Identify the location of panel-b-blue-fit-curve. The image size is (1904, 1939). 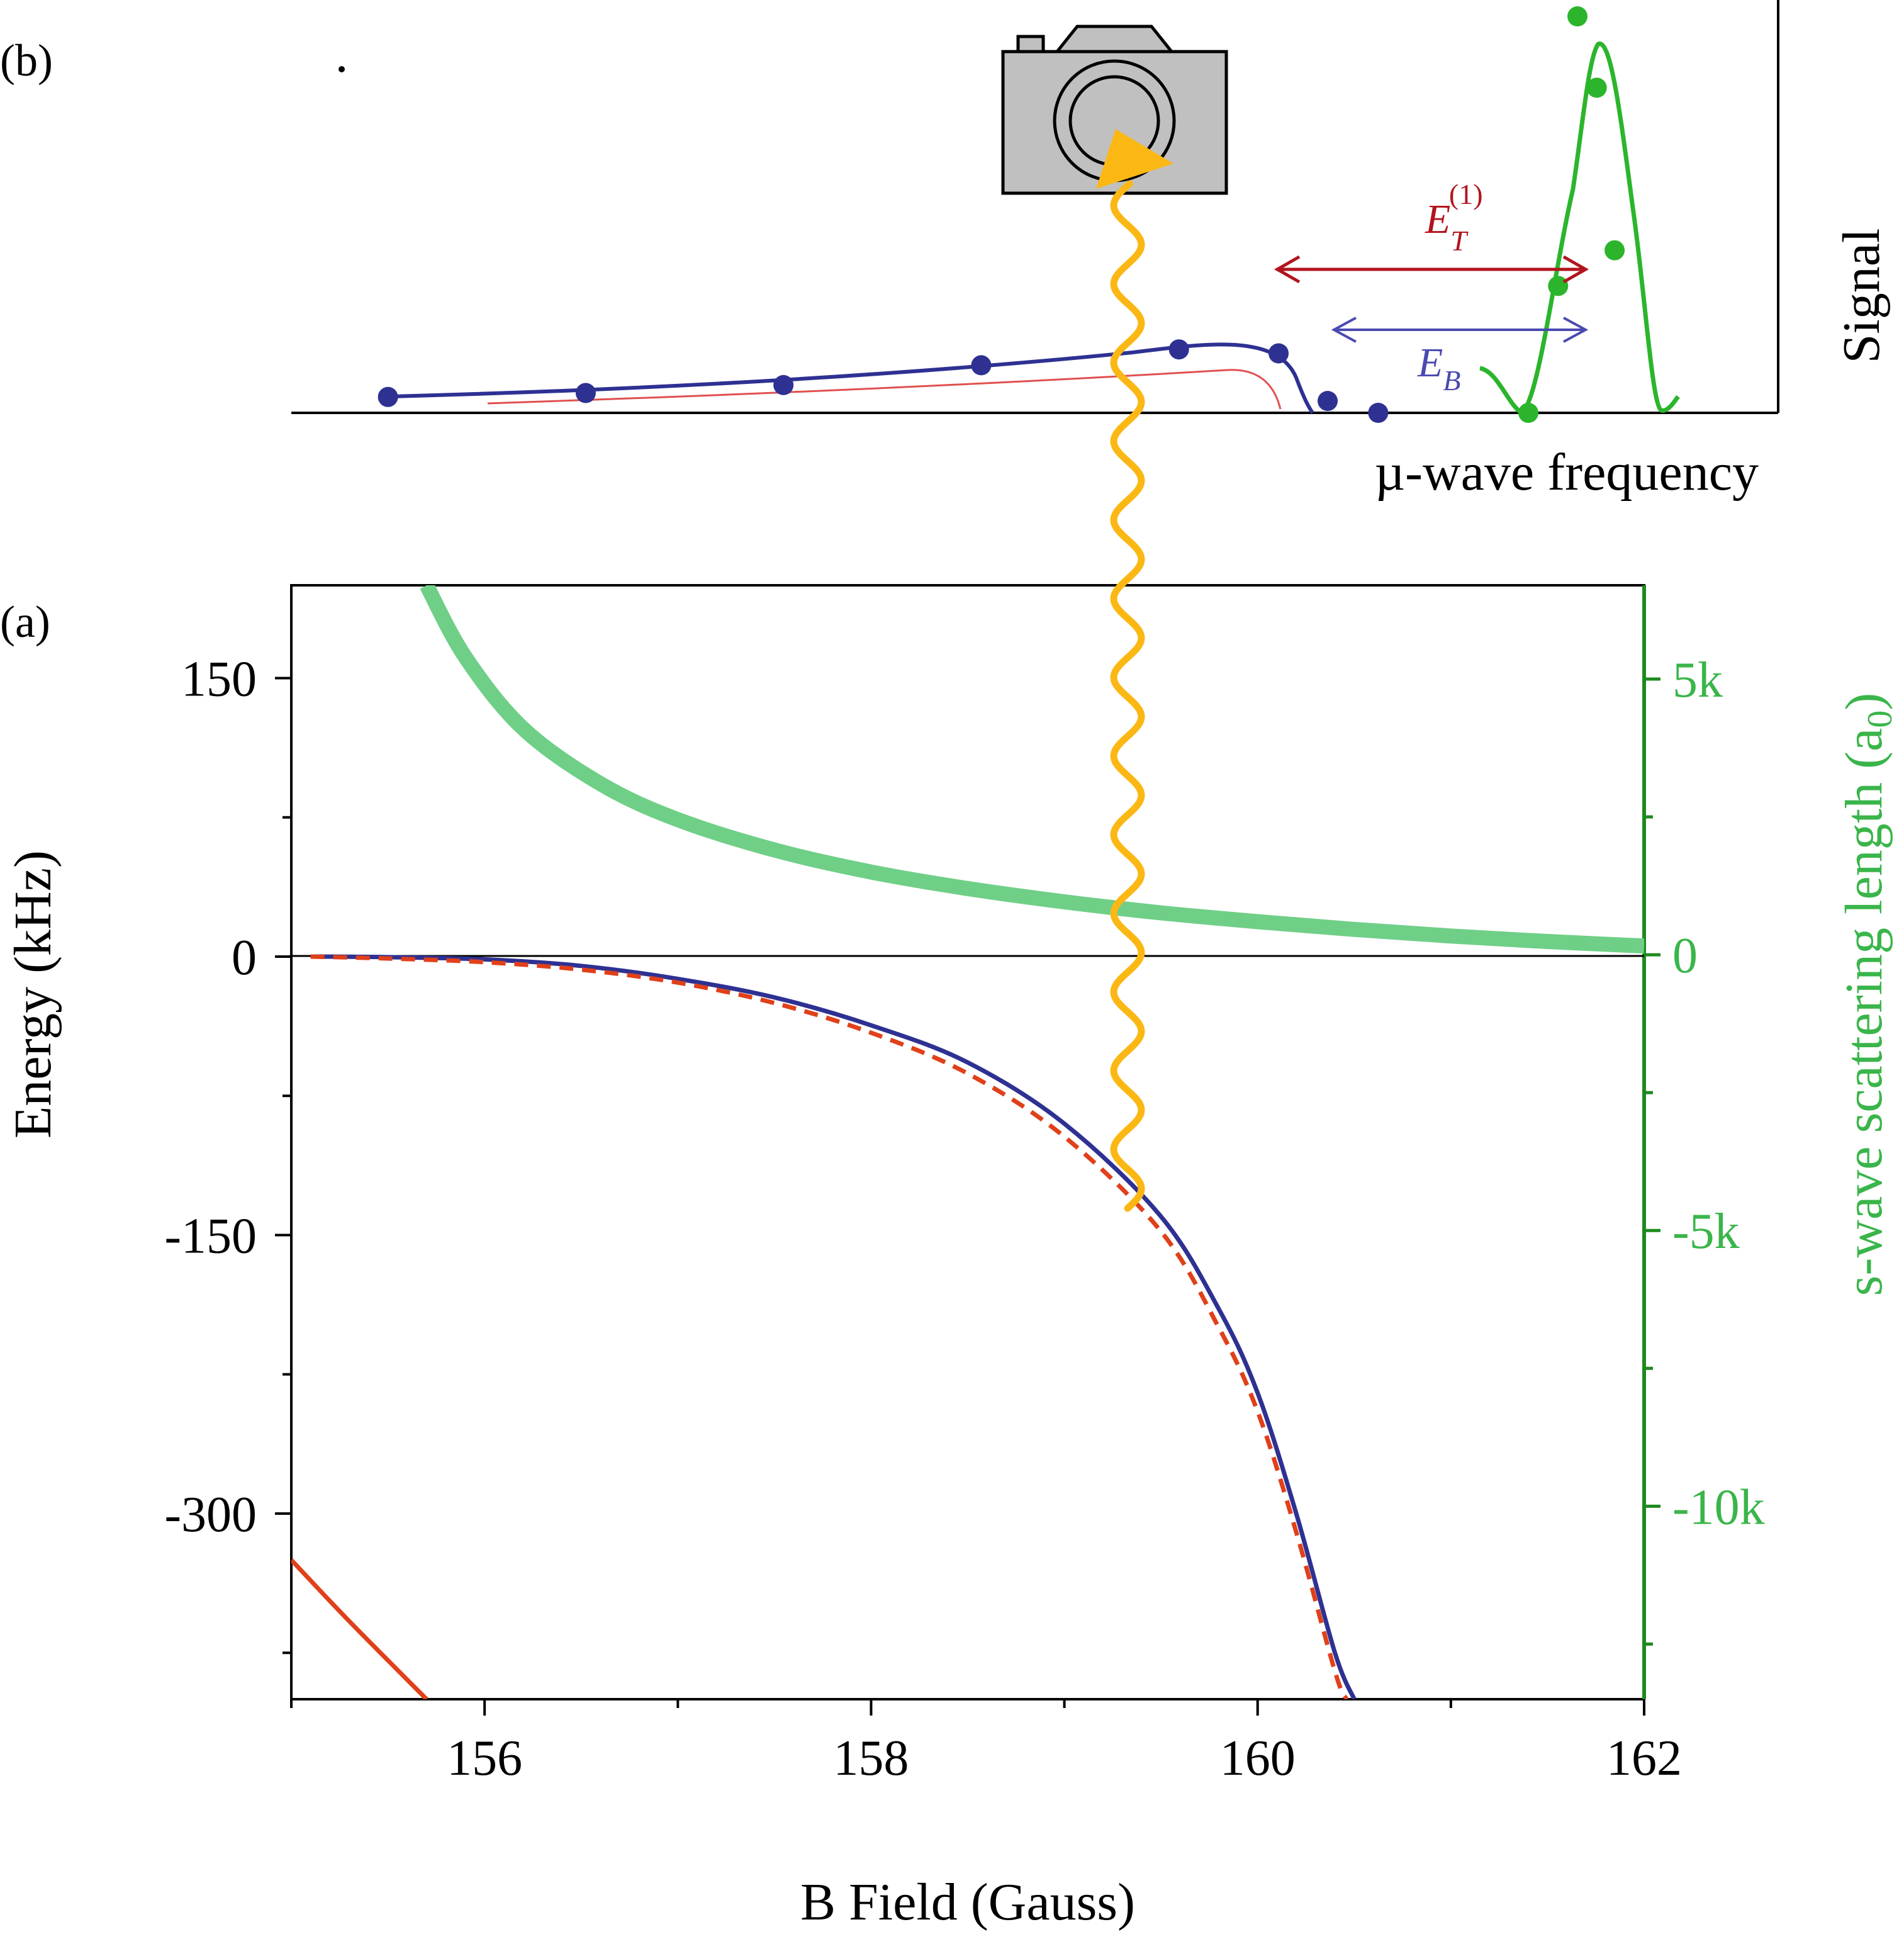
(851, 378).